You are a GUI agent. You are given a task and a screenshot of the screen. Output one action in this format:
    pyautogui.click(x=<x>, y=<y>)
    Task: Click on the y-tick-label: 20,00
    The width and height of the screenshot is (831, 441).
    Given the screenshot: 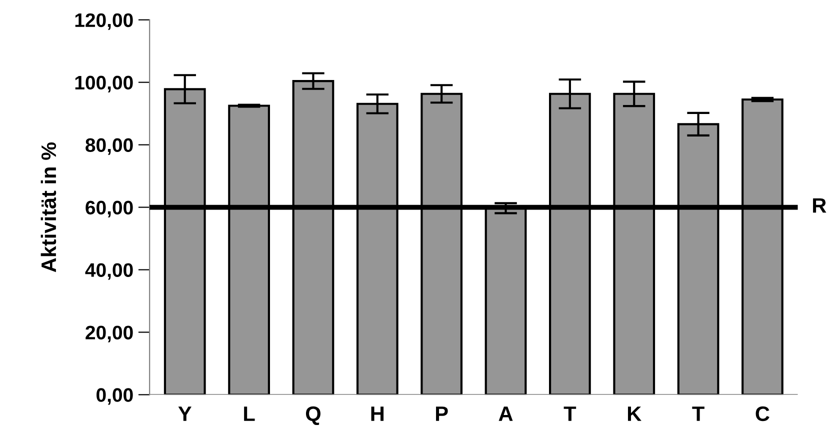 What is the action you would take?
    pyautogui.click(x=109, y=334)
    